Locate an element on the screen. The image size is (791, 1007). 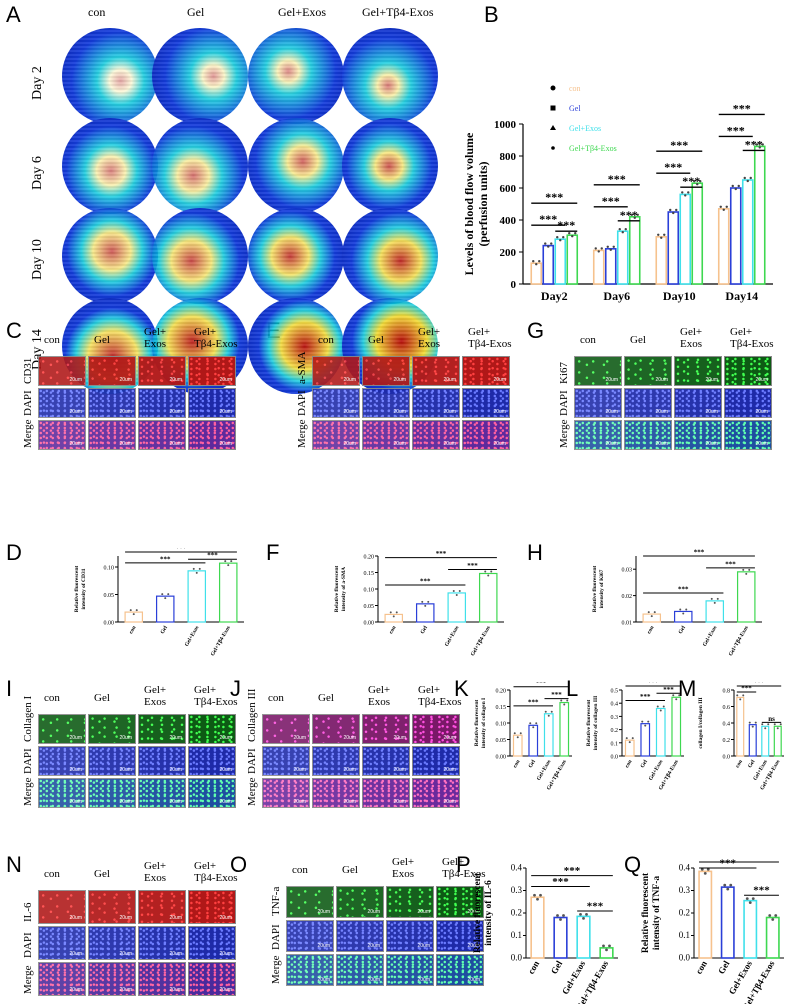
micrograph-I-1-0: 20um is located at coordinates (62, 761).